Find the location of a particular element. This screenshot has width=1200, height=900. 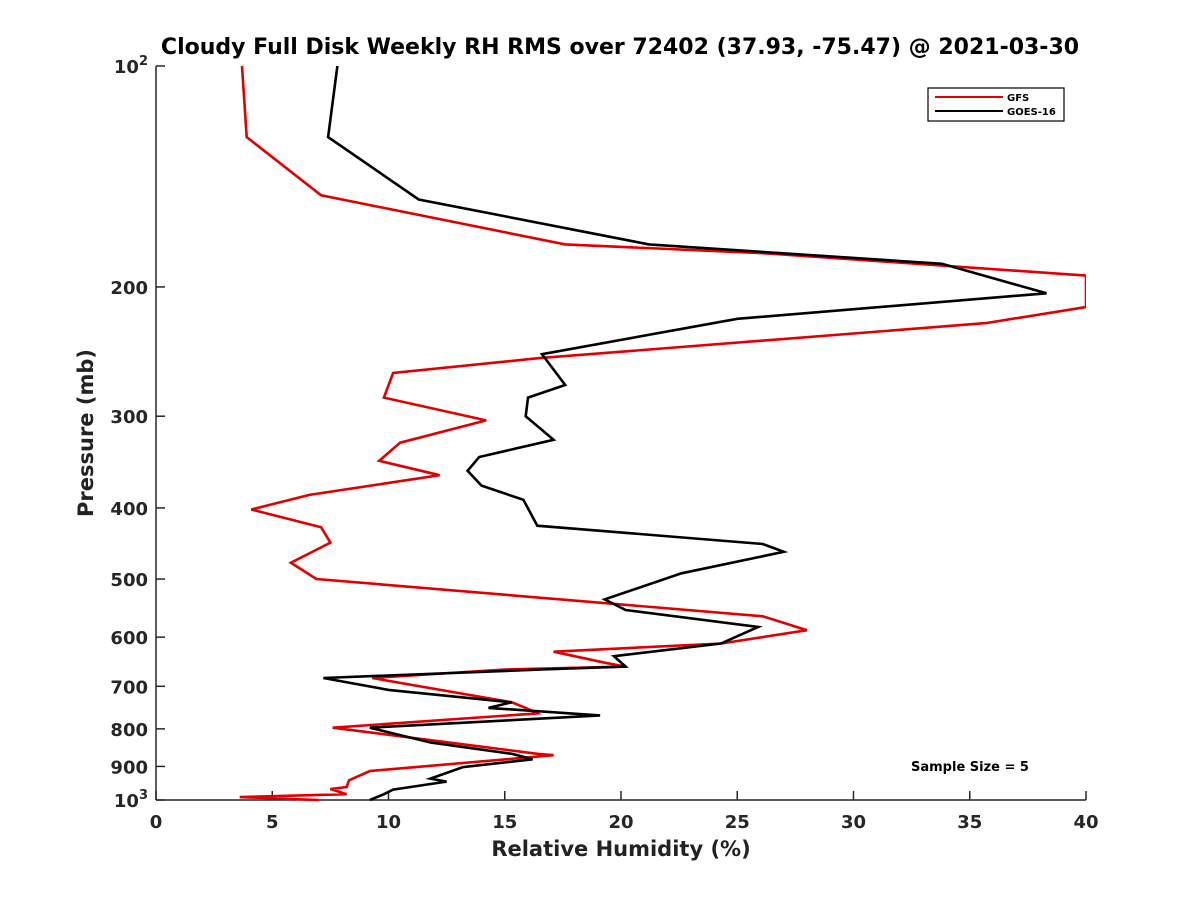

y-tick-label: 500 is located at coordinates (129, 580).